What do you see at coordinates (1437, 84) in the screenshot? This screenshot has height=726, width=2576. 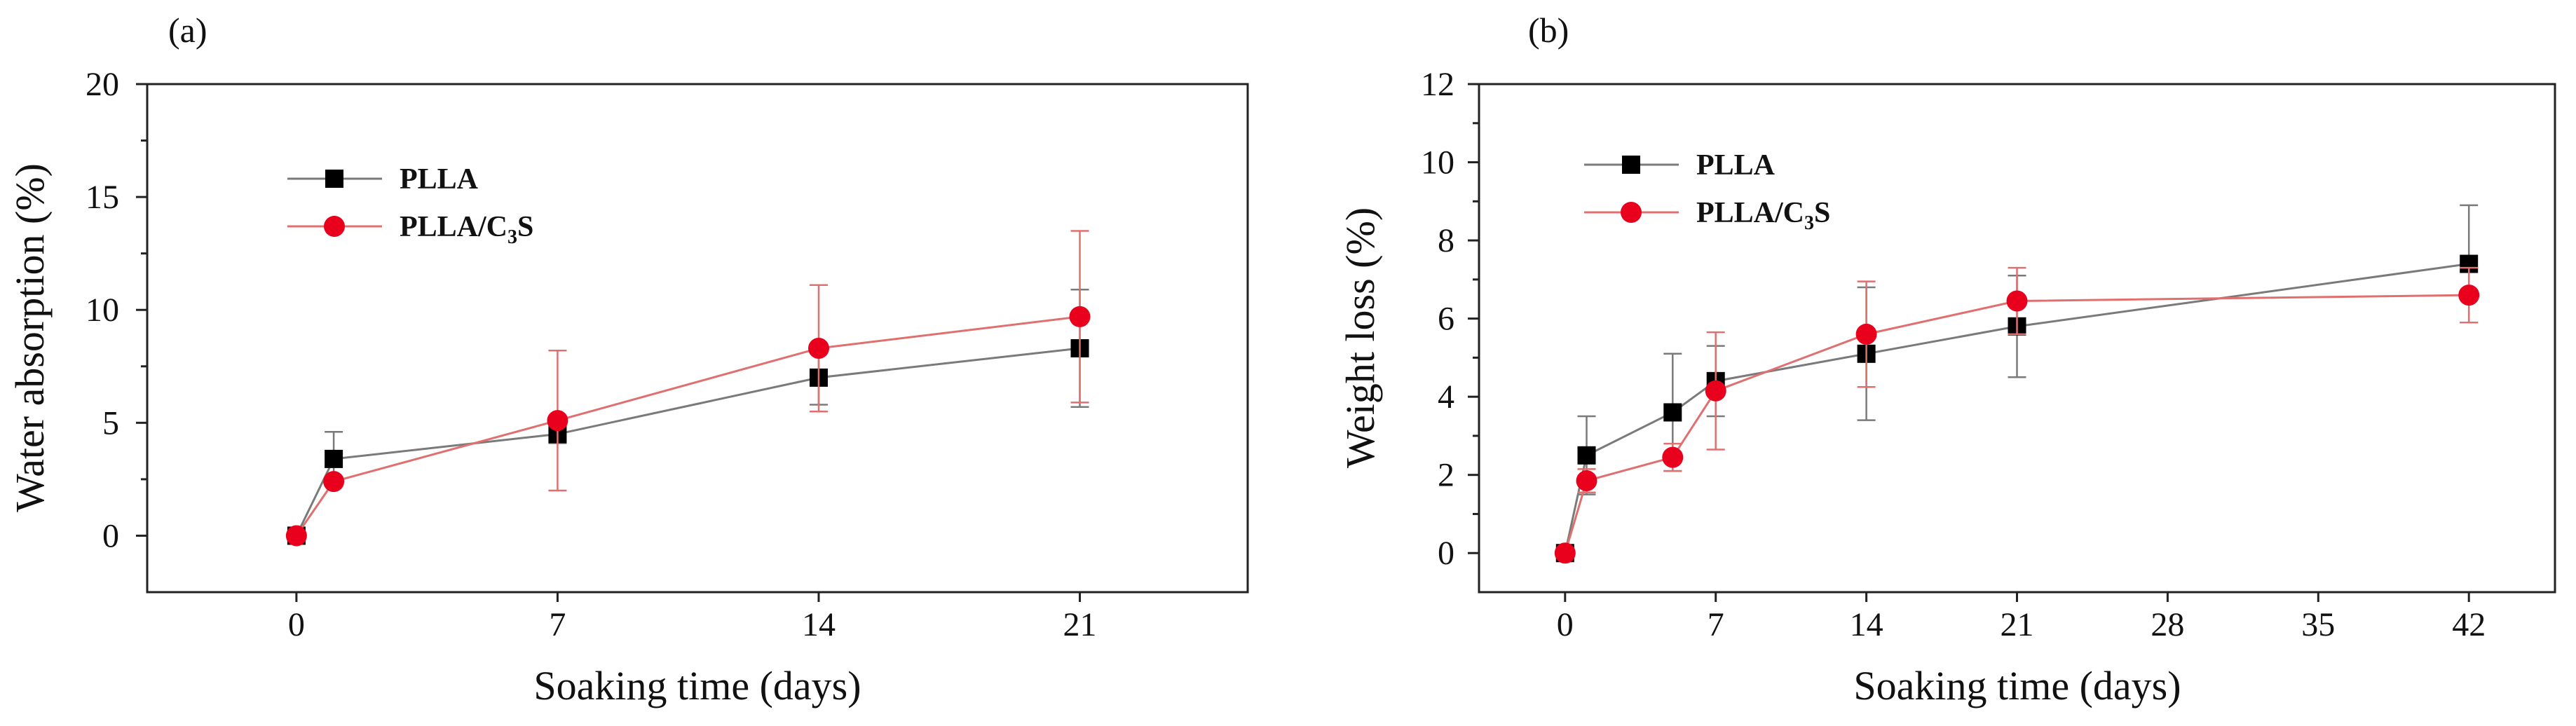 I see `y-tick-label: 12` at bounding box center [1437, 84].